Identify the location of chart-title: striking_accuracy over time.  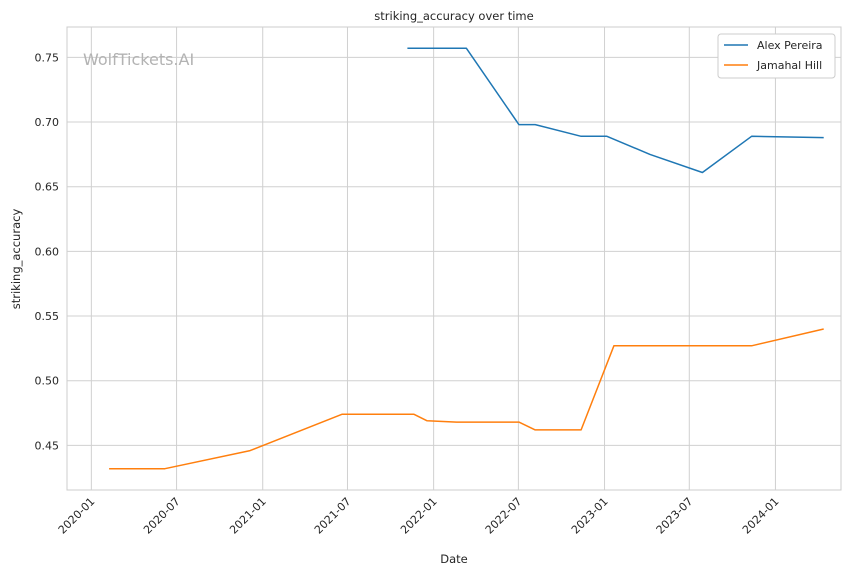
(453, 16).